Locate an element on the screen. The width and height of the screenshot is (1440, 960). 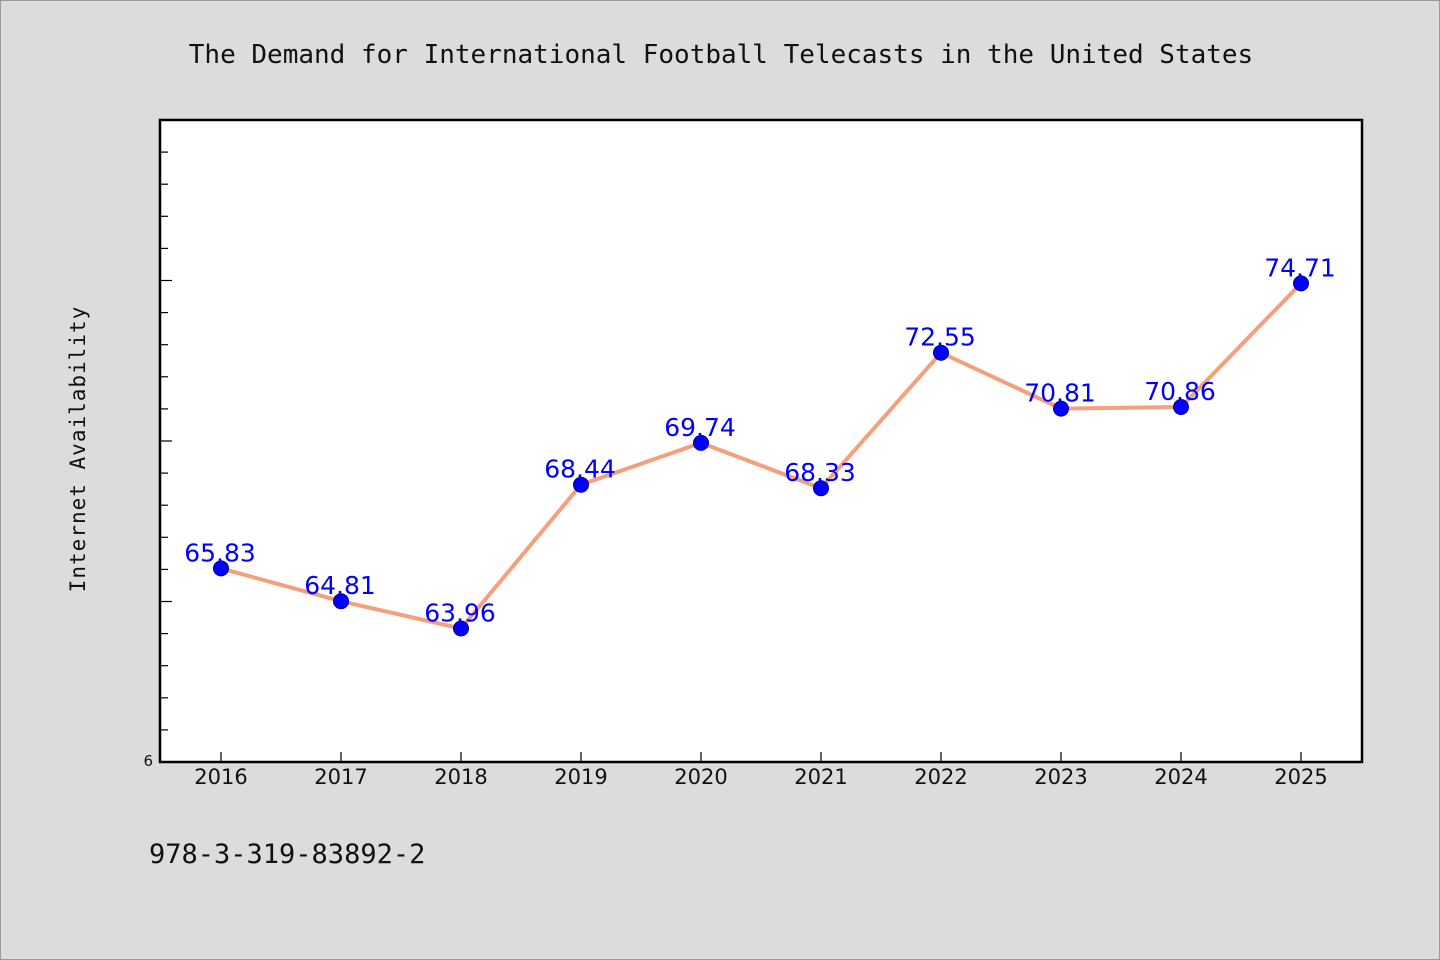
x-tick-label: 2019 is located at coordinates (580, 777).